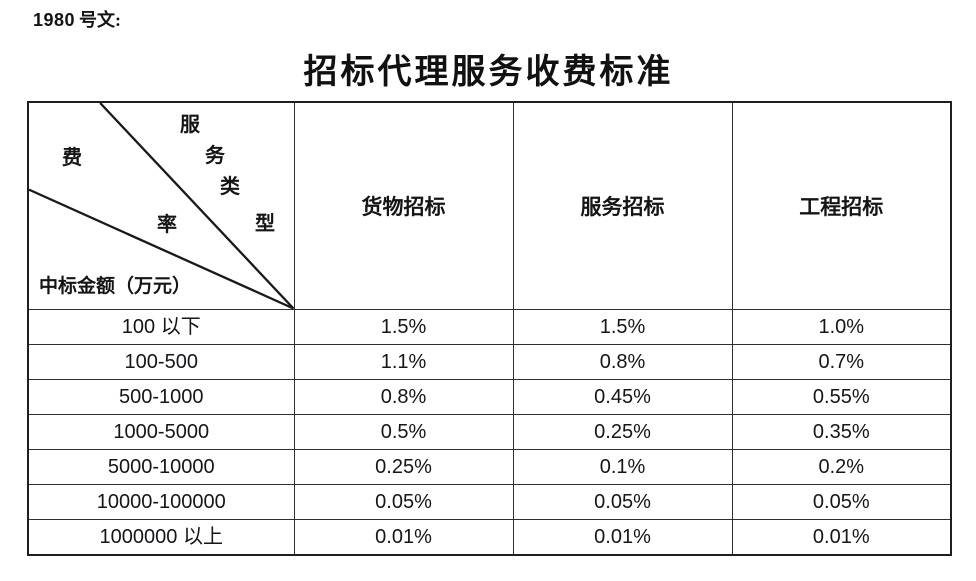 The width and height of the screenshot is (976, 581). Describe the element at coordinates (622, 361) in the screenshot. I see `service-rate-cell: 0.8%` at that location.